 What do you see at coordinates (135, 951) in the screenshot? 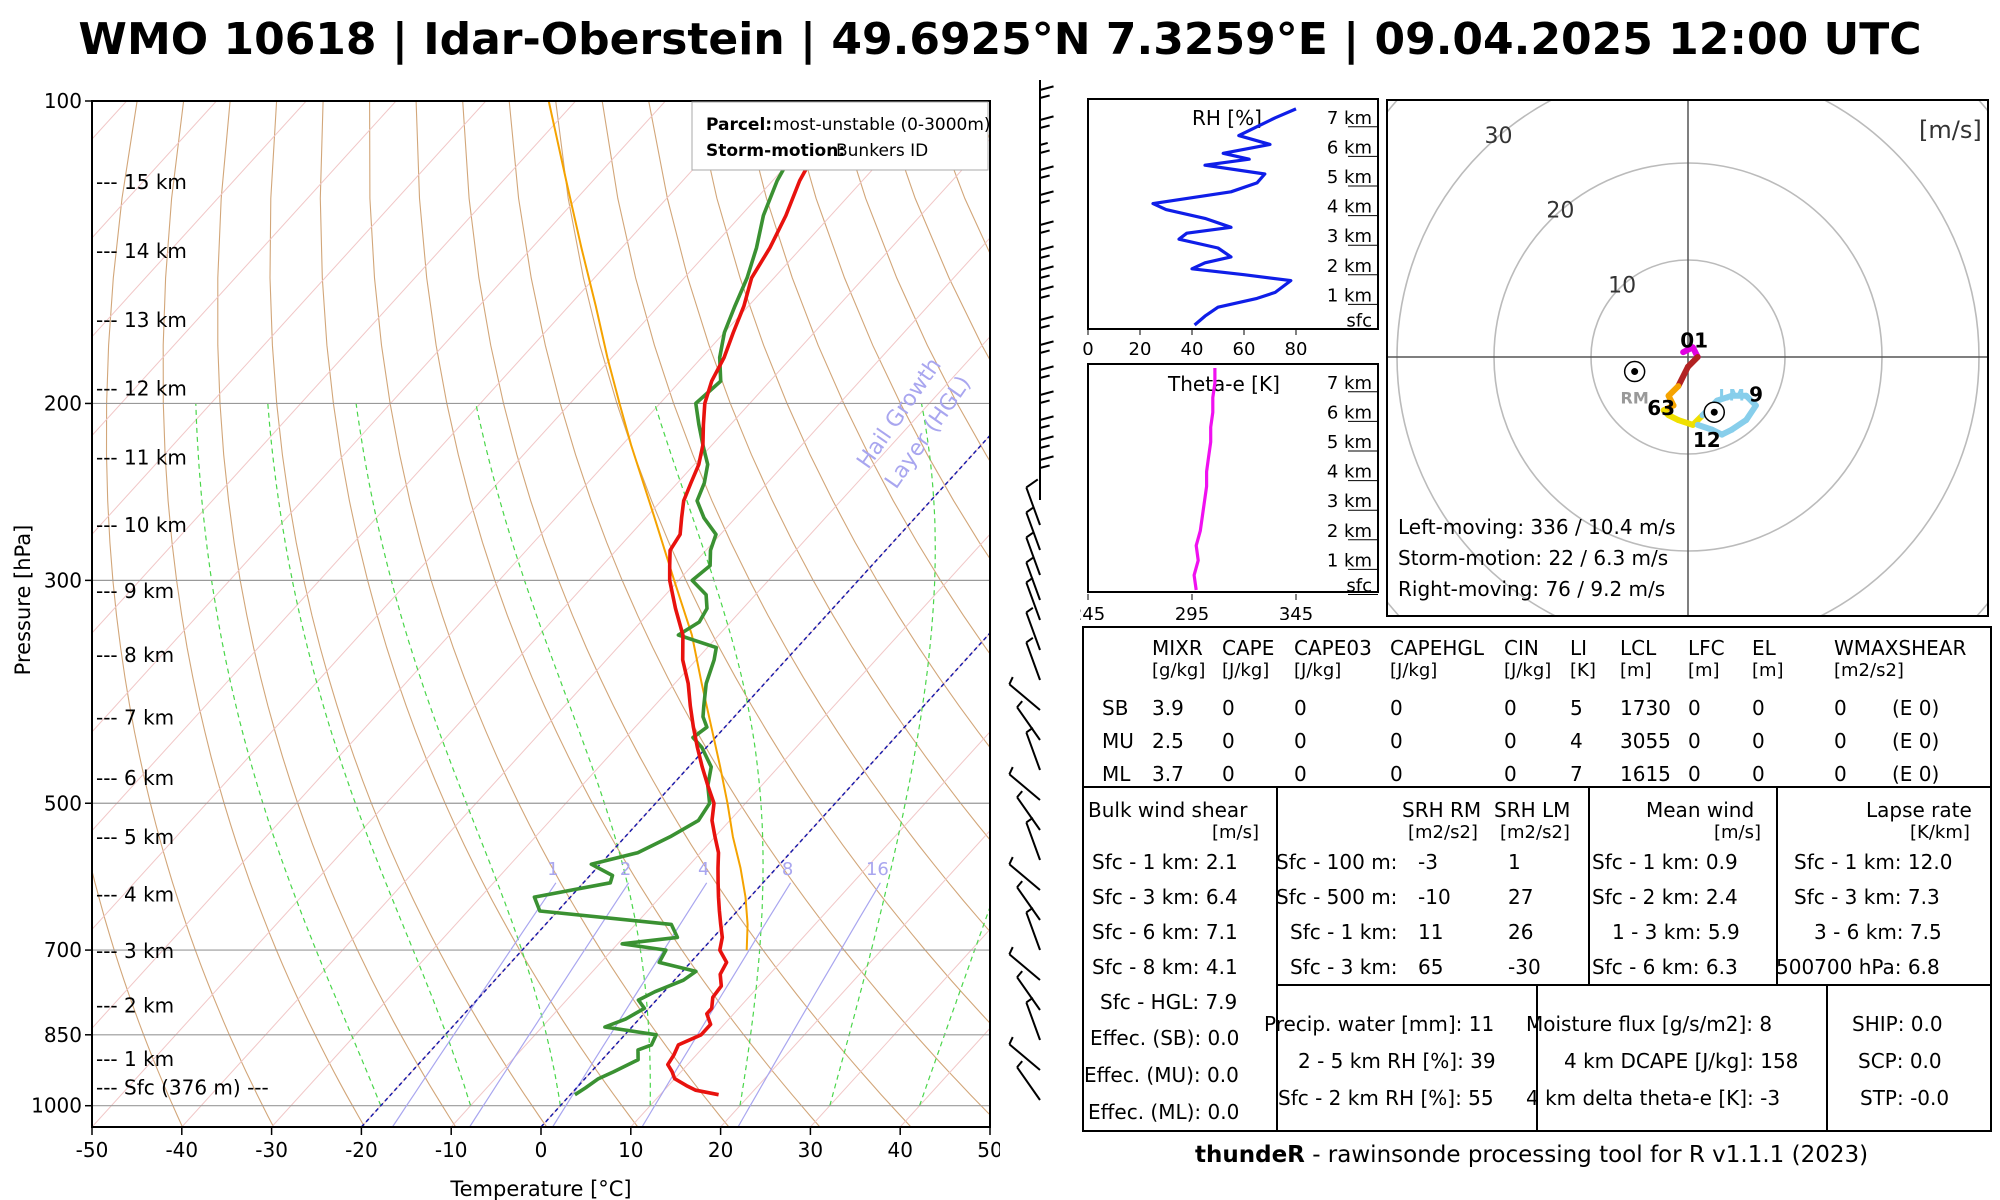
I see `height-label: --- 3 km` at bounding box center [135, 951].